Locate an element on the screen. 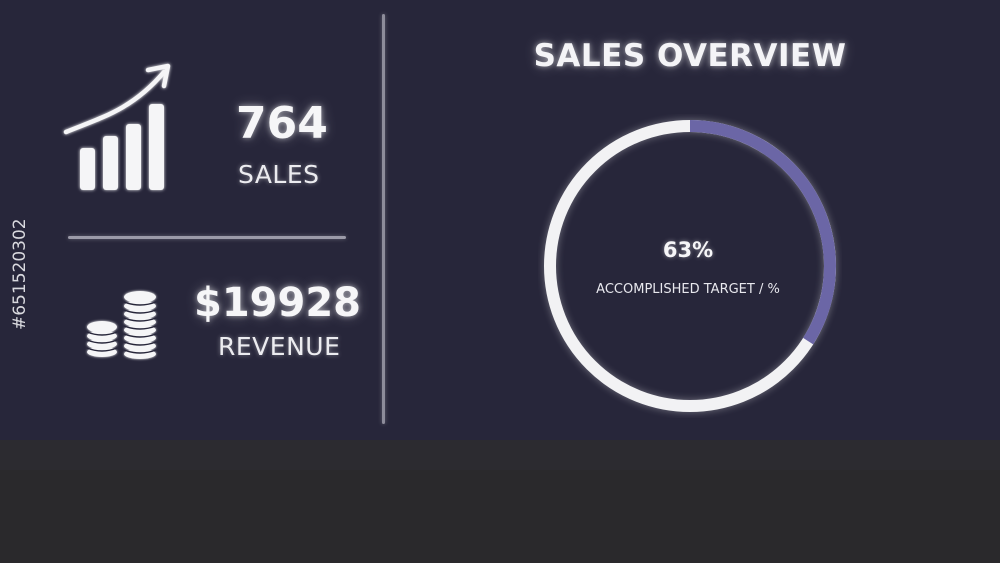  gauge-caption: ACCOMPLISHED TARGET / % is located at coordinates (688, 289).